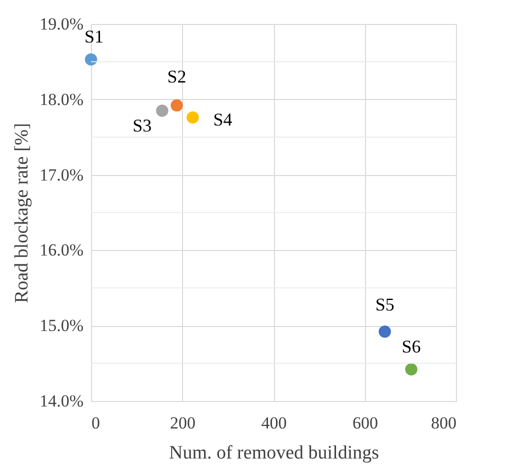 The image size is (519, 474). I want to click on x-tick-label: 600, so click(365, 423).